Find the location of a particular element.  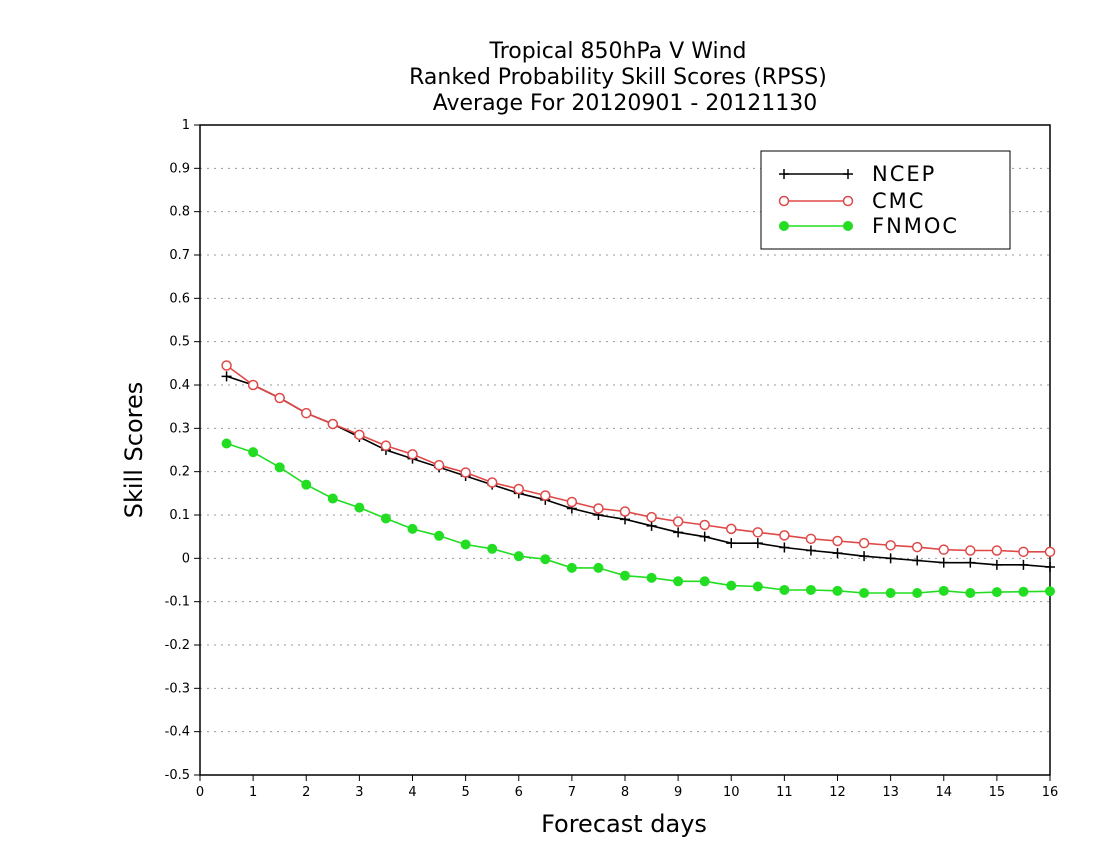

legend-entry-fnmoc: FNMOC is located at coordinates (868, 226).